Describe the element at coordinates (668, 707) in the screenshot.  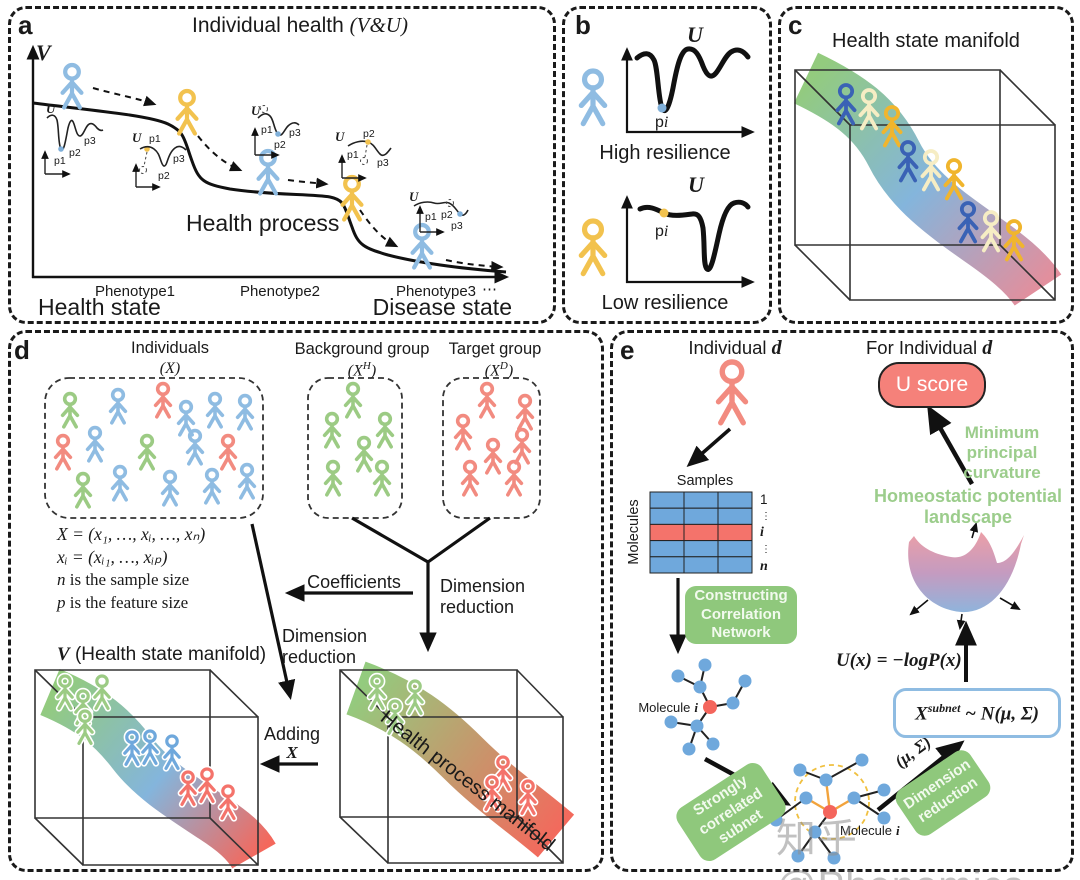
I see `e-network1-molecule-label: Molecule i` at that location.